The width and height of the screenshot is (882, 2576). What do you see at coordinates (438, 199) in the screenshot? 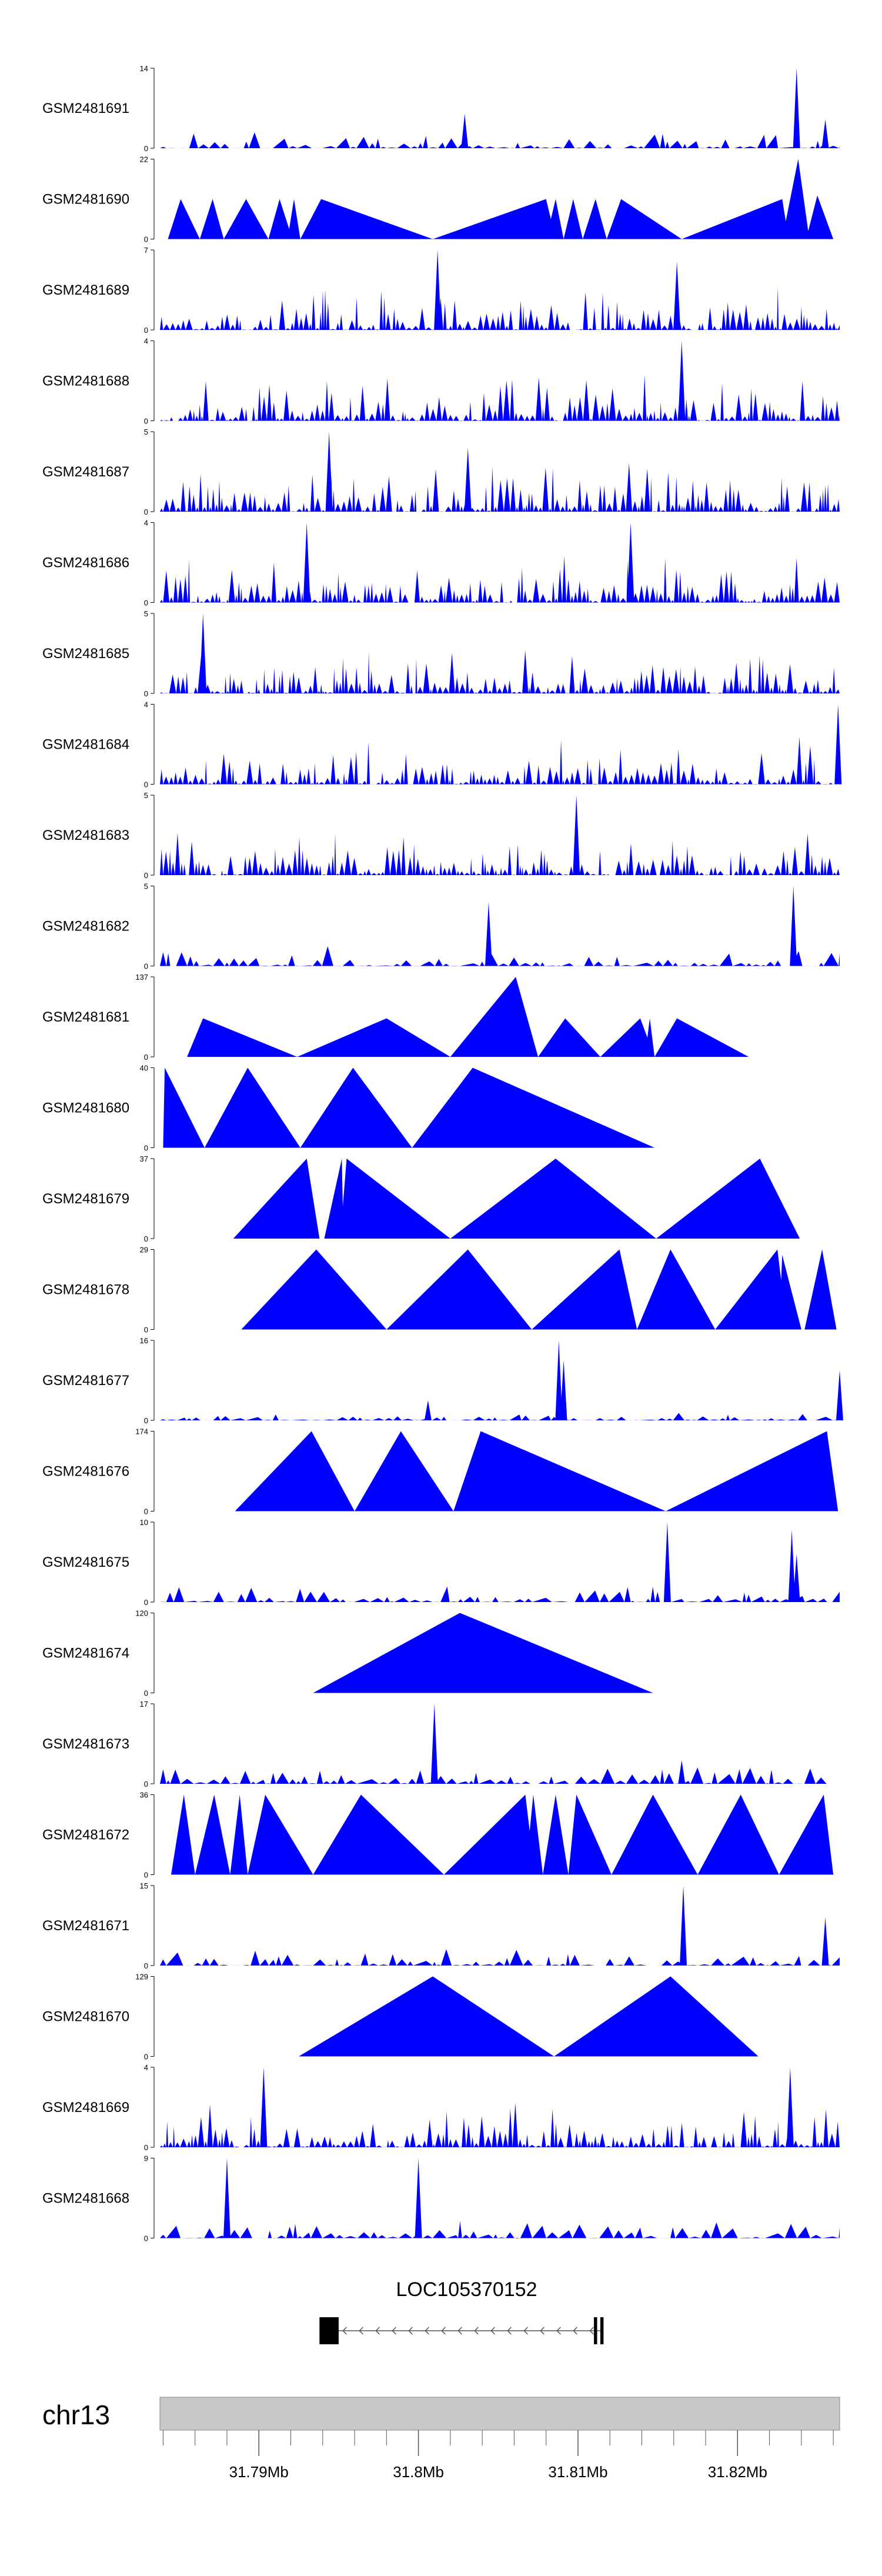
I see `track-GSM2481690: GSM2481690 22 0` at bounding box center [438, 199].